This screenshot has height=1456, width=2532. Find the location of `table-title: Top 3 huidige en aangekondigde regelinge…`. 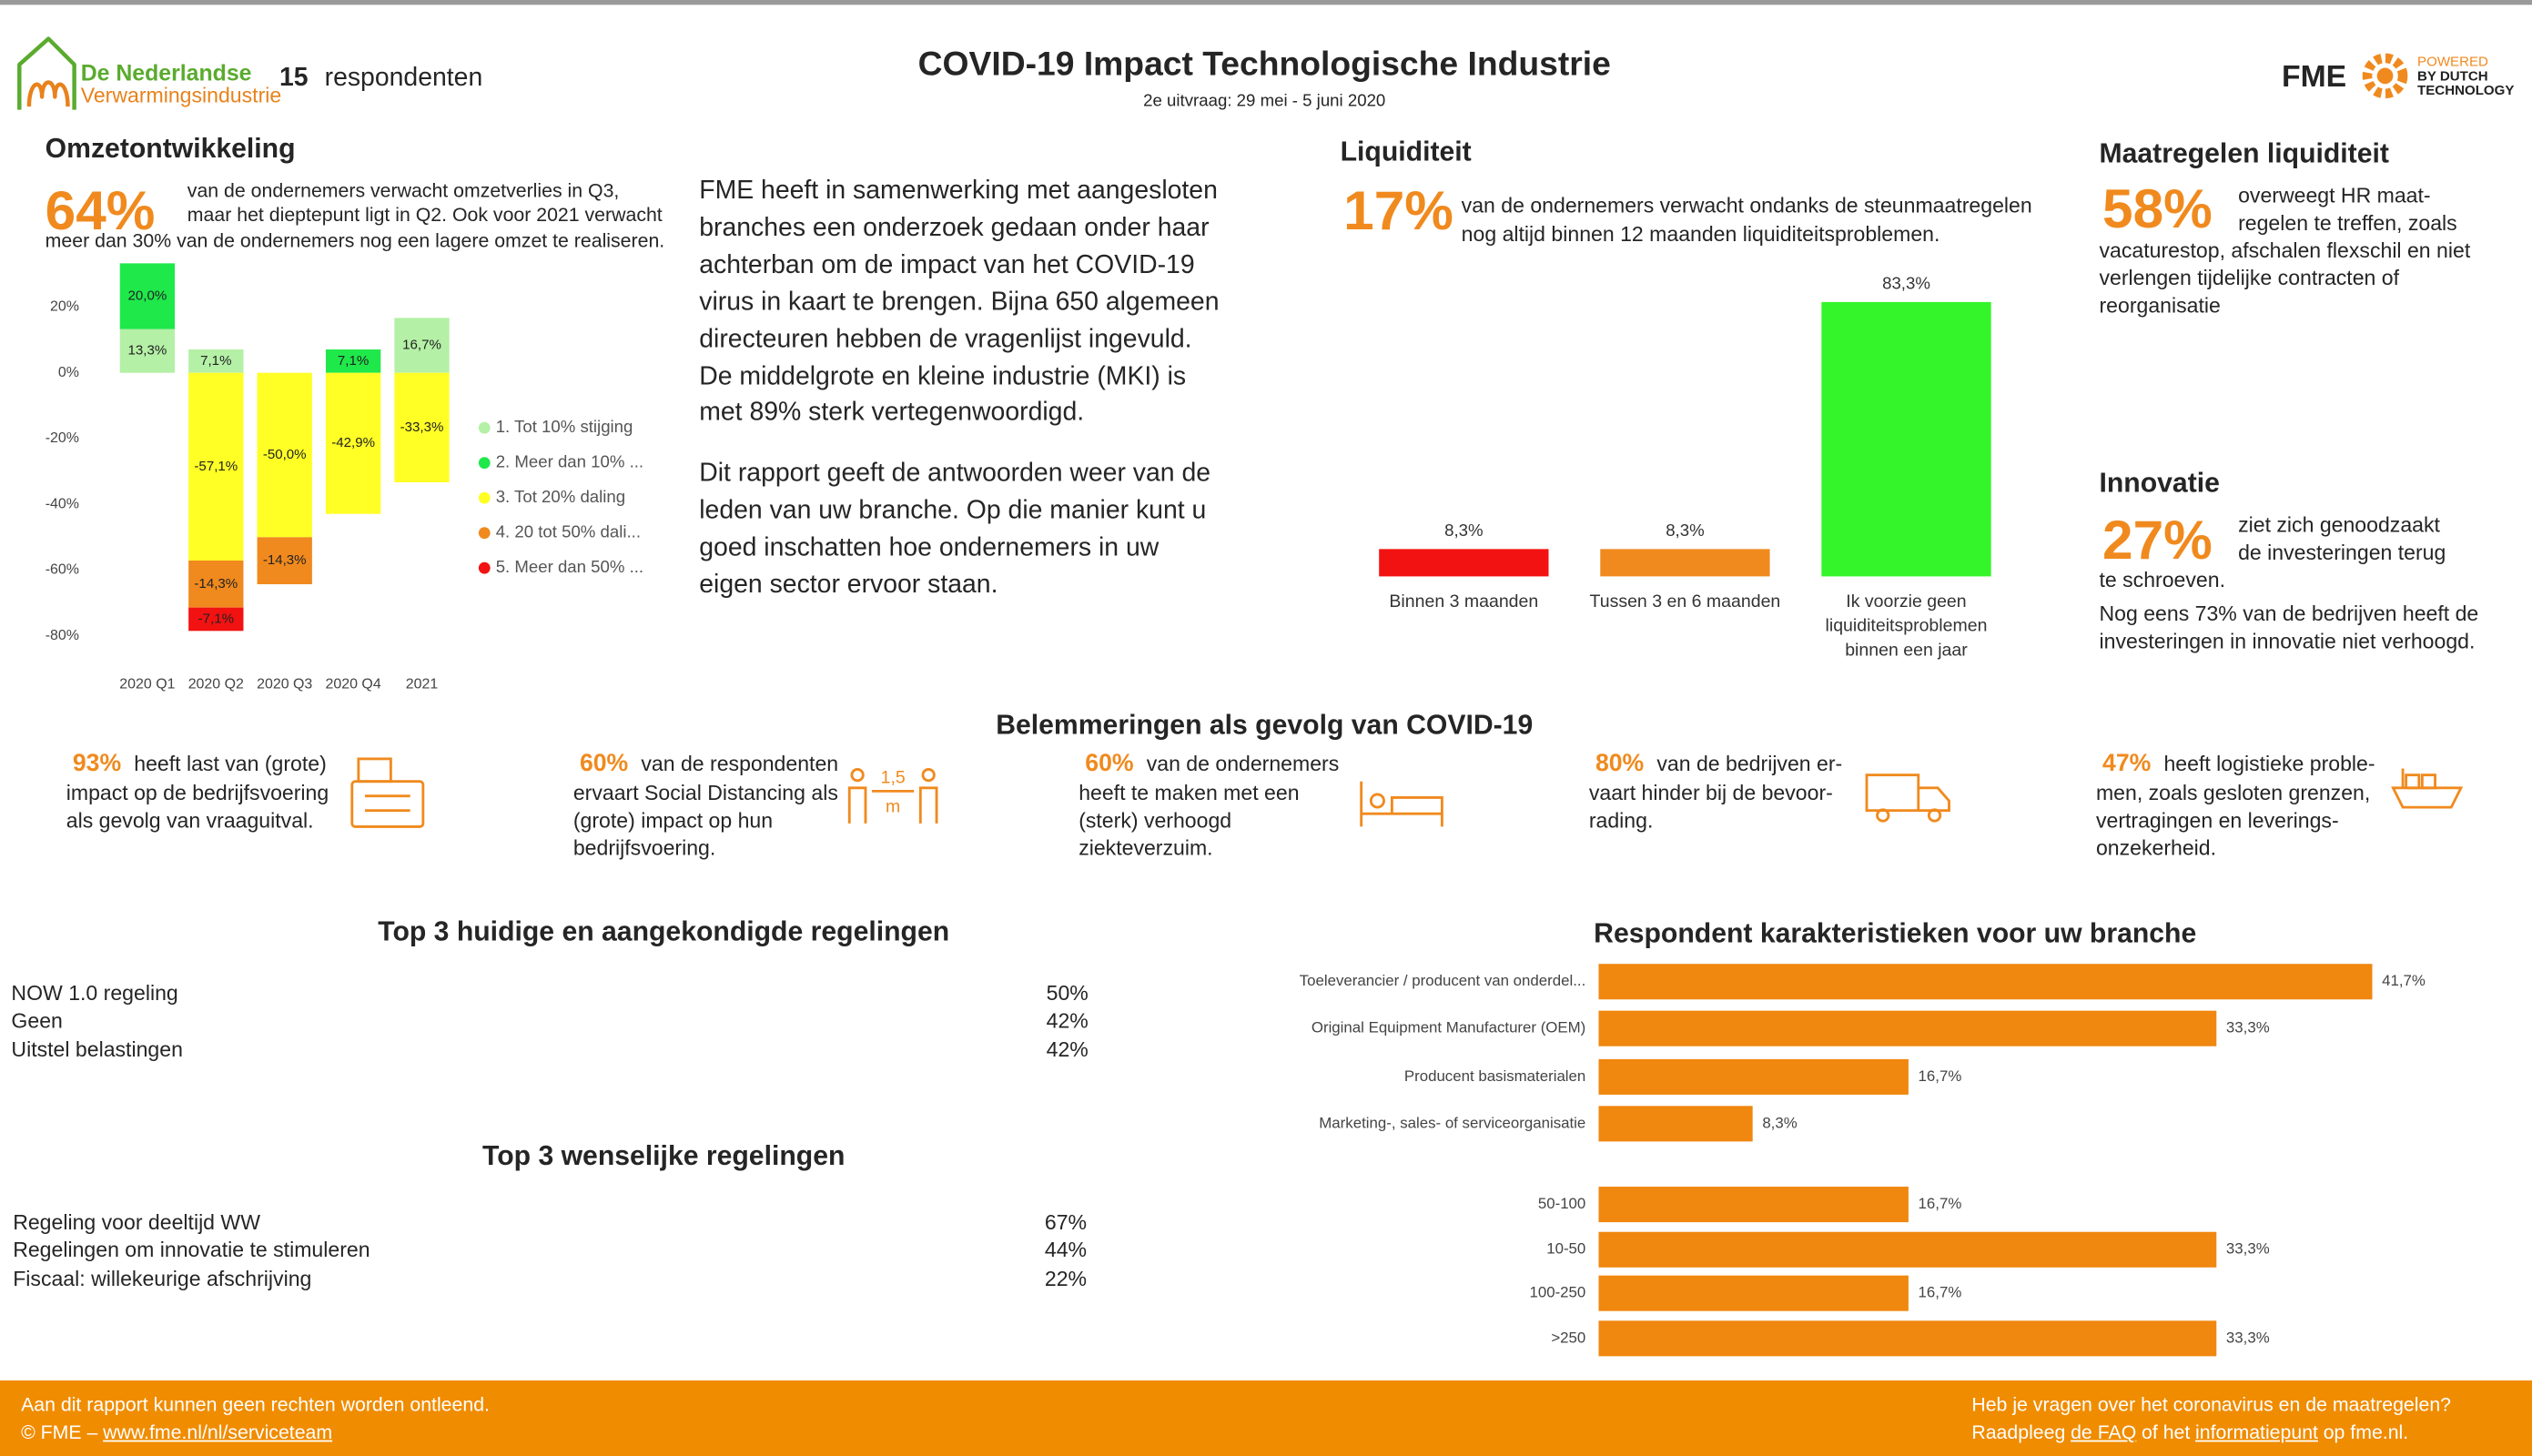

table-title: Top 3 huidige en aangekondigde regelinge… is located at coordinates (664, 931).